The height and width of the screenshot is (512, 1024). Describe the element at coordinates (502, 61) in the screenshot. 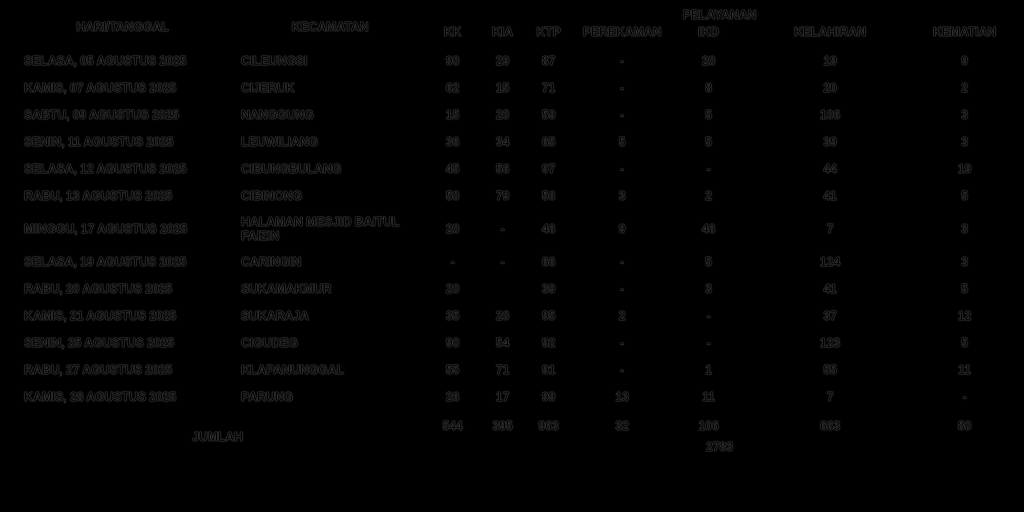

I see `service-value-cell: 29` at that location.